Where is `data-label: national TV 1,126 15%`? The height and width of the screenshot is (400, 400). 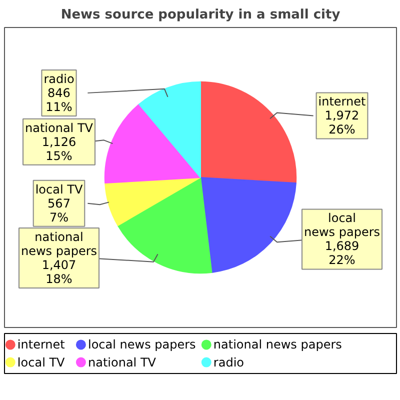 data-label: national TV 1,126 15% is located at coordinates (59, 141).